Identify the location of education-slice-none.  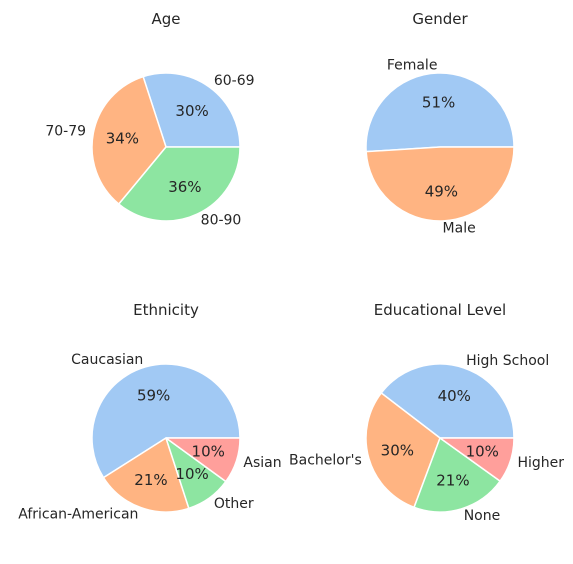
(457, 475).